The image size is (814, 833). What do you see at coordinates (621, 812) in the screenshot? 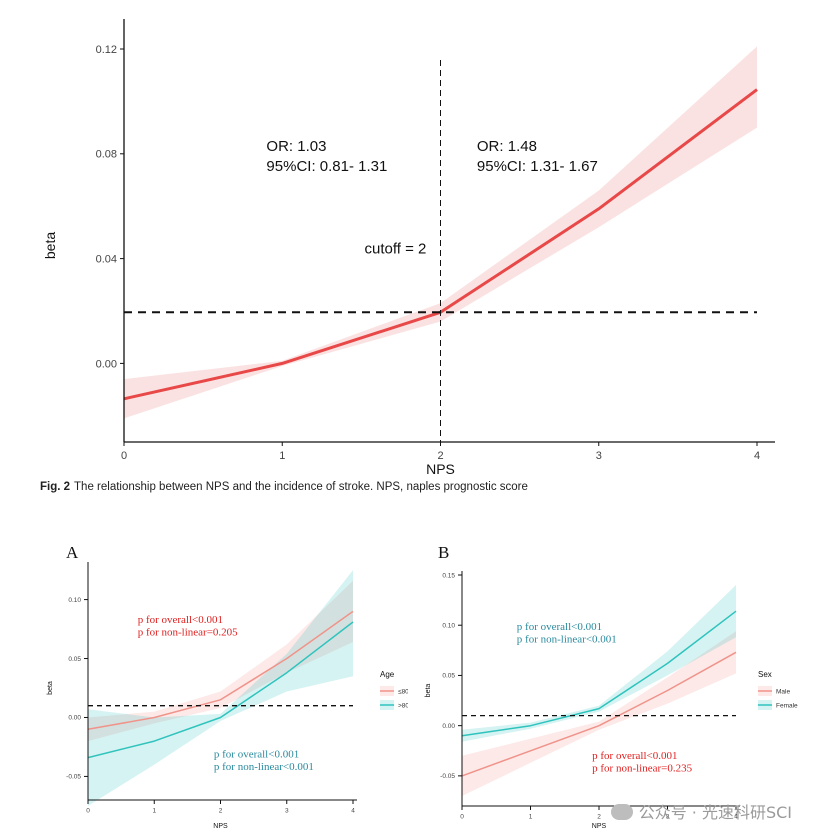
I see `wechat-icon` at bounding box center [621, 812].